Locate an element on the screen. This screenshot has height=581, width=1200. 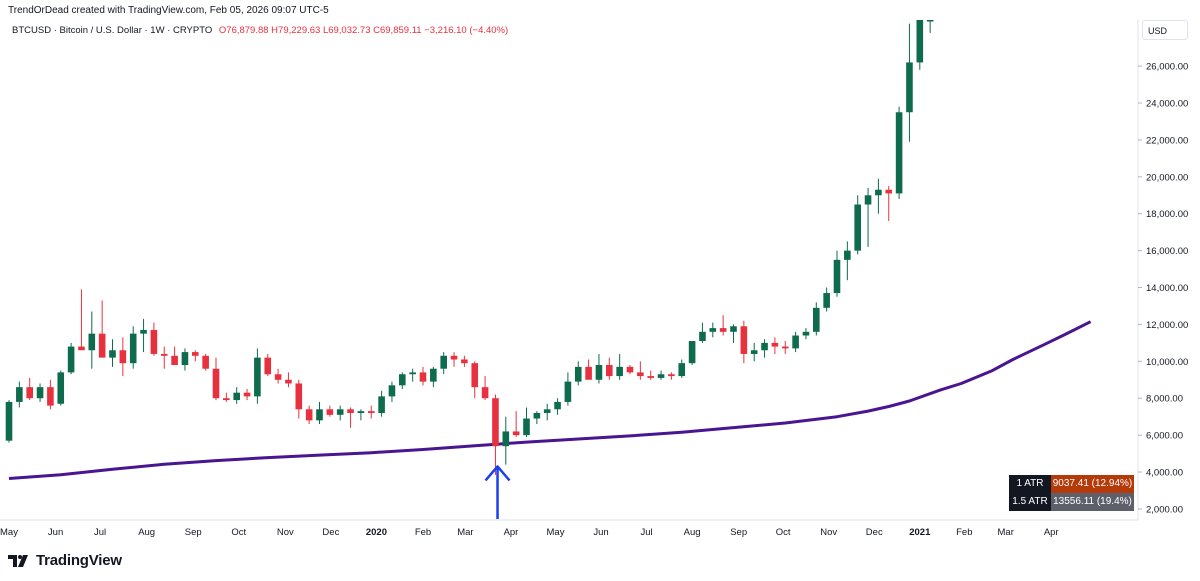
footer-branding: TradingView is located at coordinates (65, 560).